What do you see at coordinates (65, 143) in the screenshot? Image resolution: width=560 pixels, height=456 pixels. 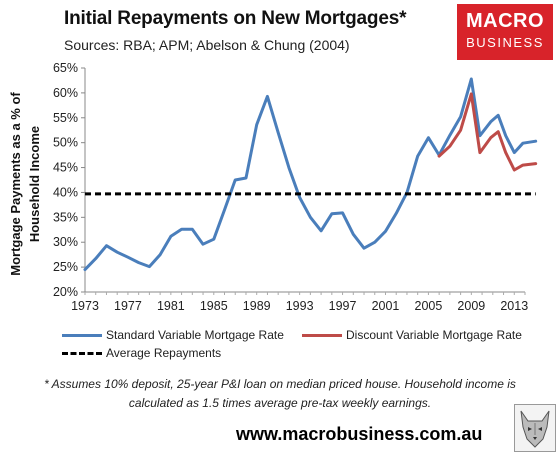 I see `y-tick-label: 50%` at bounding box center [65, 143].